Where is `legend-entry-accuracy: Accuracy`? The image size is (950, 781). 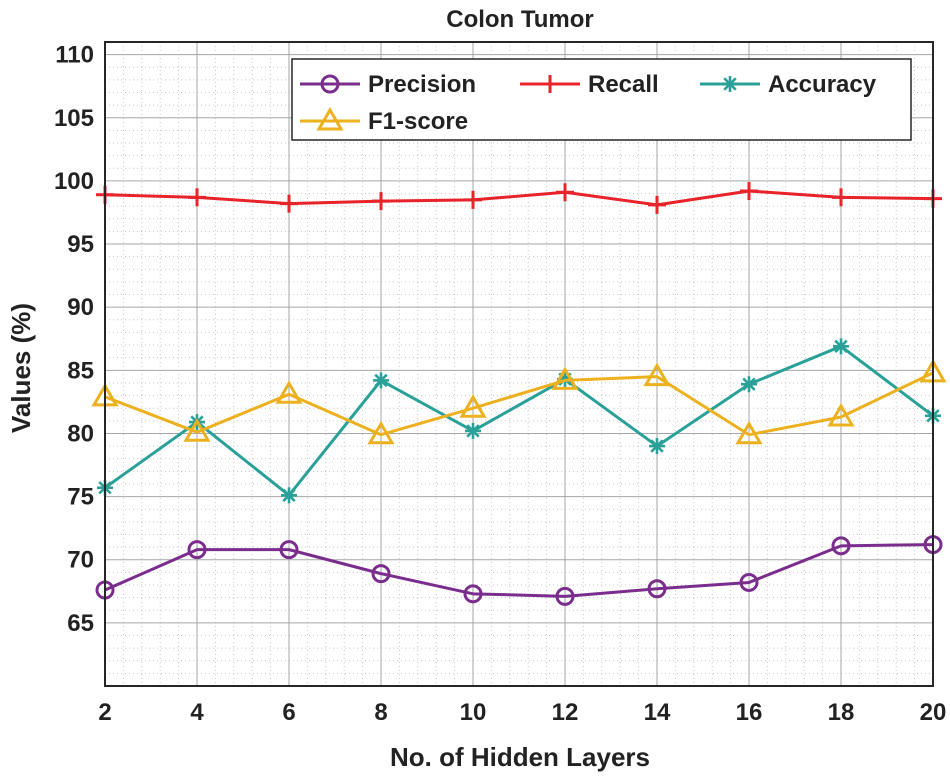
legend-entry-accuracy: Accuracy is located at coordinates (788, 84).